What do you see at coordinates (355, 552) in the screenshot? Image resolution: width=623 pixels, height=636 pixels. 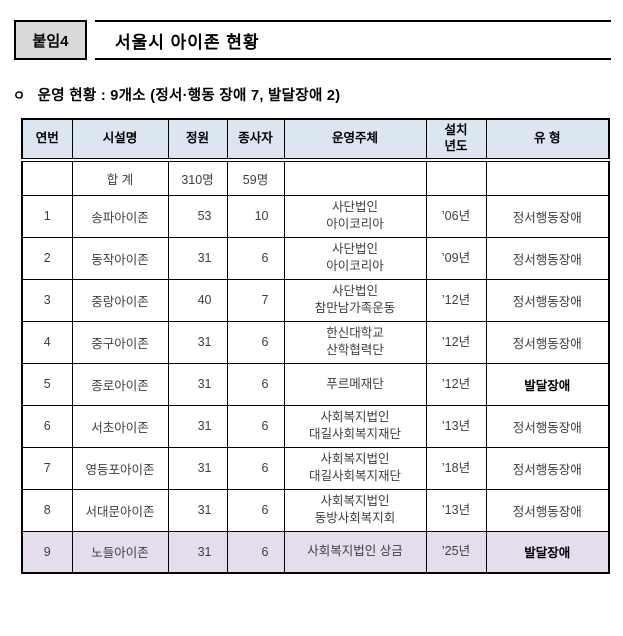 I see `cell-operator: 사회복지법인 상금` at bounding box center [355, 552].